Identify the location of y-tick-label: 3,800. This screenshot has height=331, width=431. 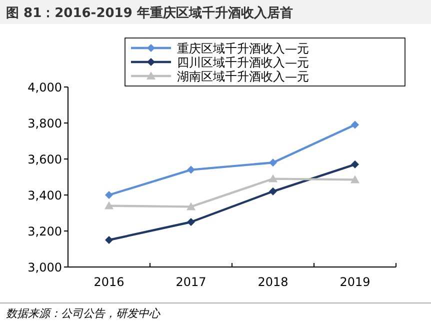
(45, 123).